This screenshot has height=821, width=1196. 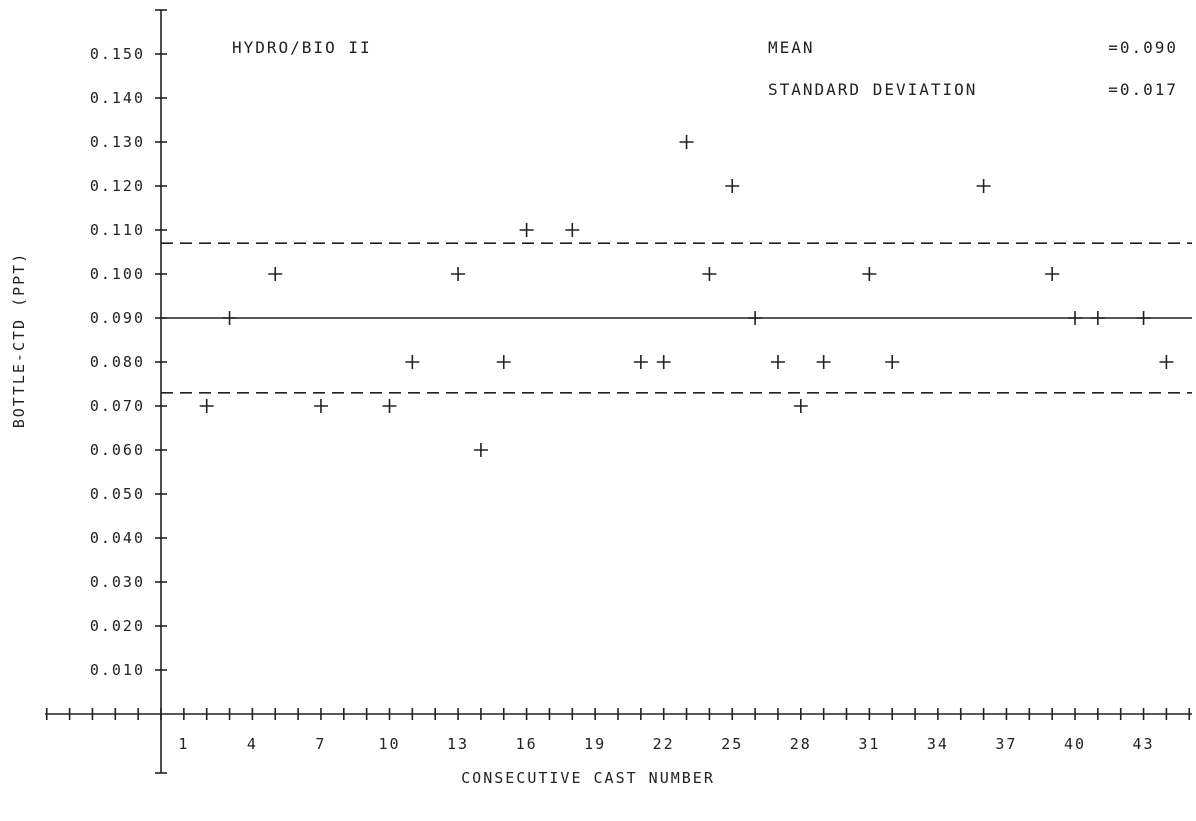 What do you see at coordinates (117, 98) in the screenshot?
I see `y-tick-label: 0.140` at bounding box center [117, 98].